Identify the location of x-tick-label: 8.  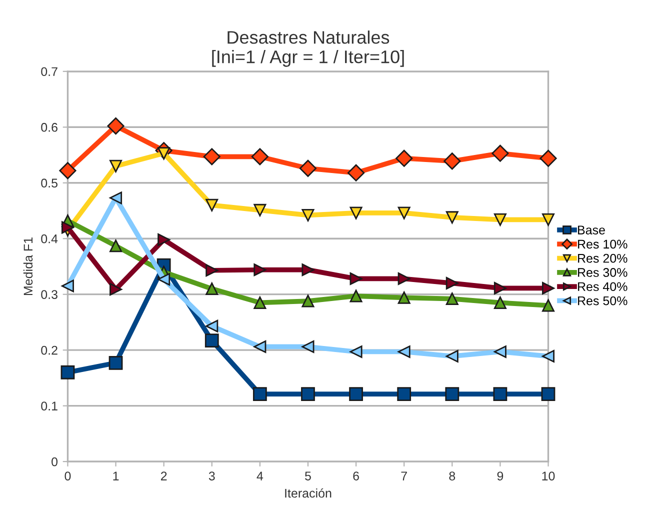
(452, 476).